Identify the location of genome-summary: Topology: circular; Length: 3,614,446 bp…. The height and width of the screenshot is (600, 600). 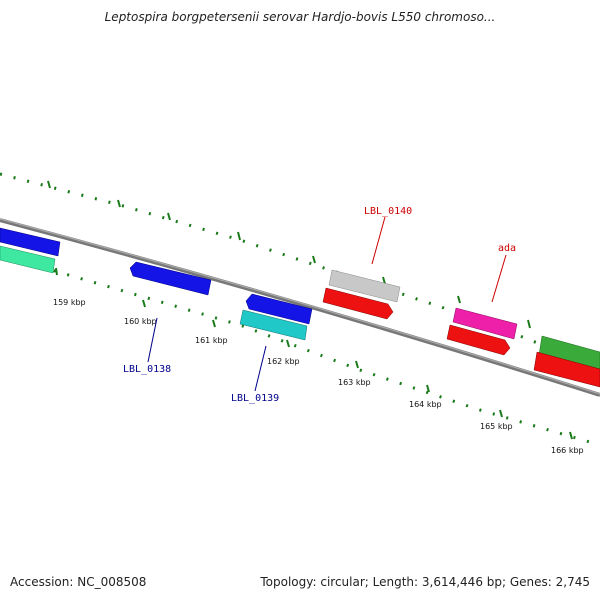
(425, 582).